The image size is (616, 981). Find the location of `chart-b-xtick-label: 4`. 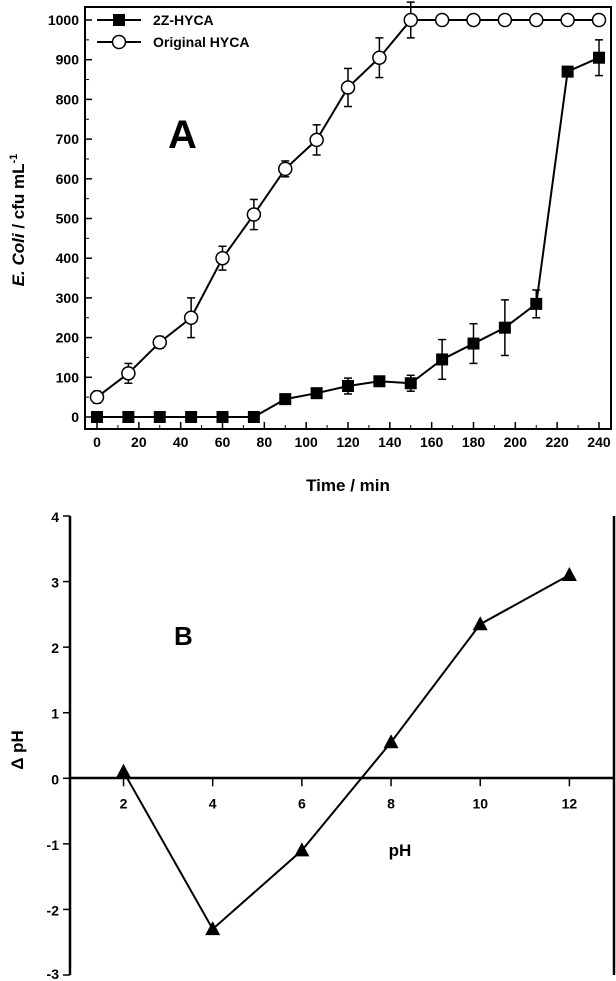

chart-b-xtick-label: 4 is located at coordinates (213, 803).